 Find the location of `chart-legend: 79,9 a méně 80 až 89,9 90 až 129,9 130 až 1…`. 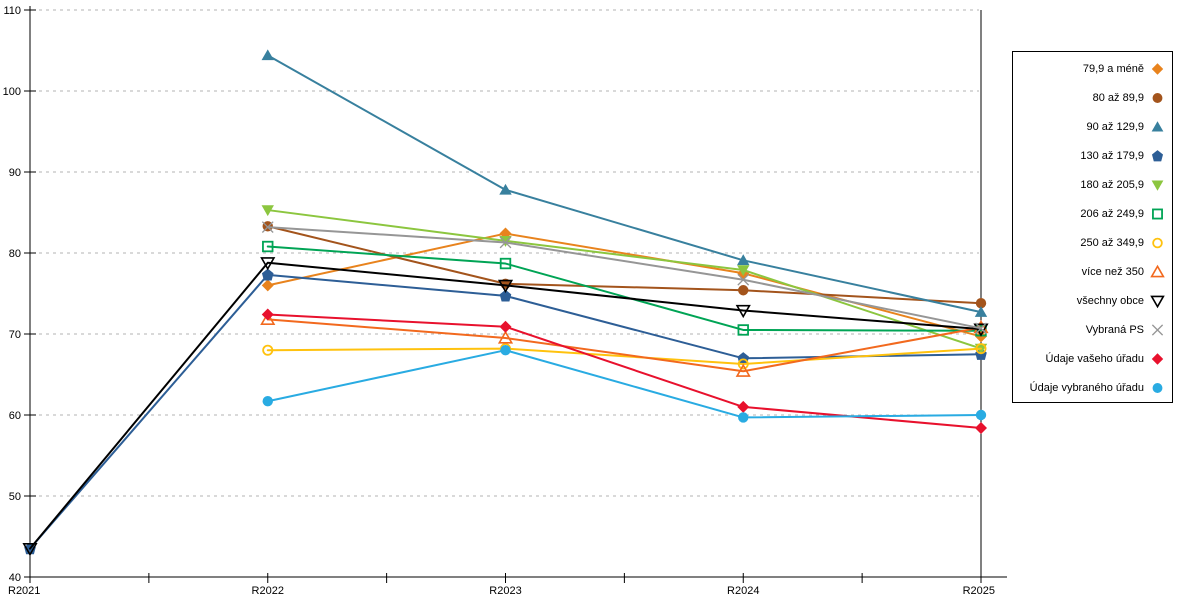

chart-legend: 79,9 a méně 80 až 89,9 90 až 129,9 130 až 1… is located at coordinates (1092, 227).